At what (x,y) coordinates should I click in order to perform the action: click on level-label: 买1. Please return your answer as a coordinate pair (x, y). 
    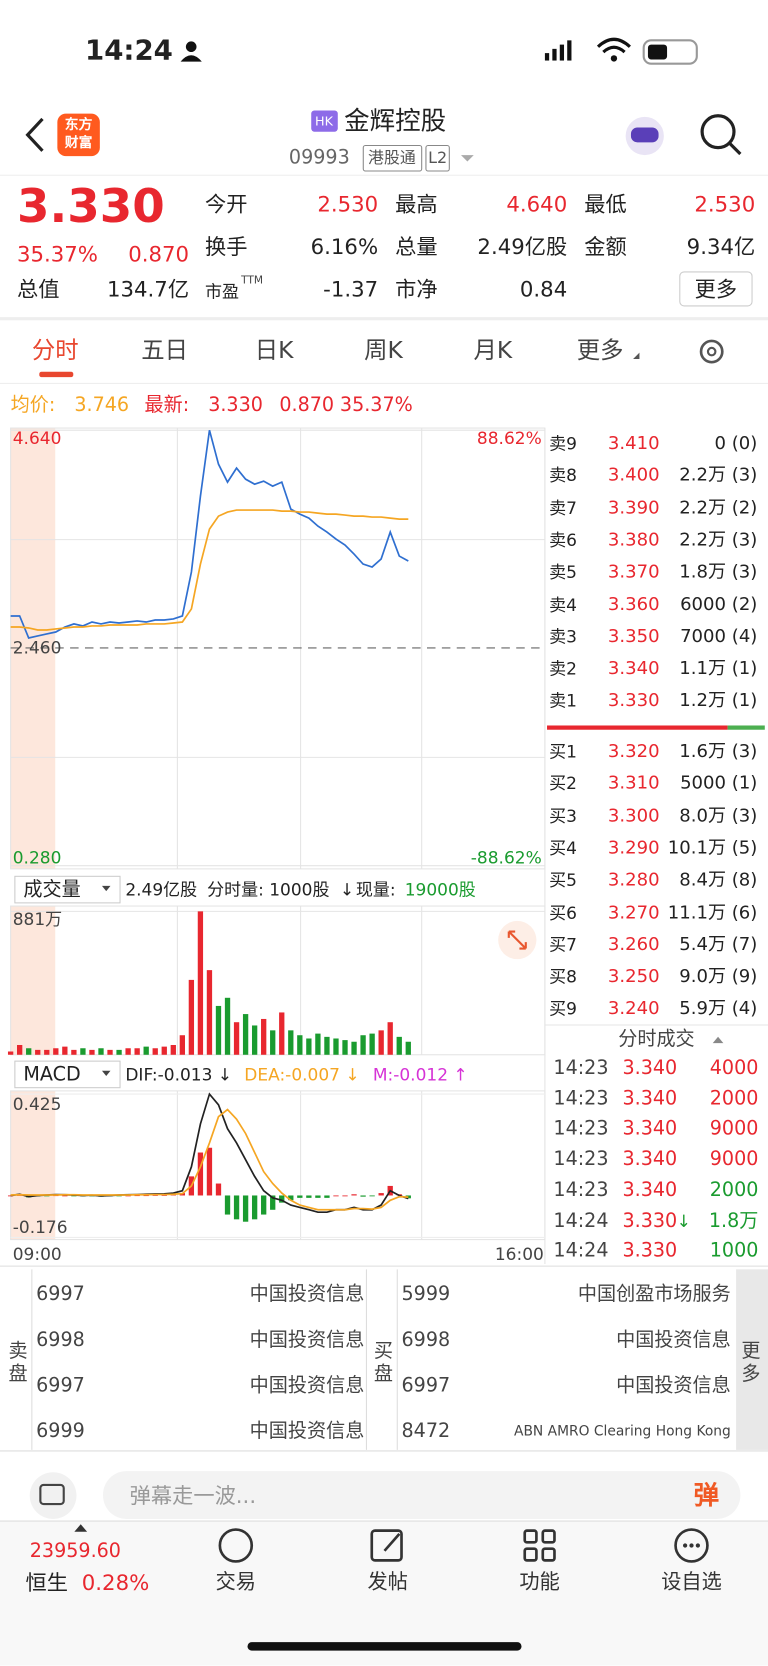
    Looking at the image, I should click on (563, 751).